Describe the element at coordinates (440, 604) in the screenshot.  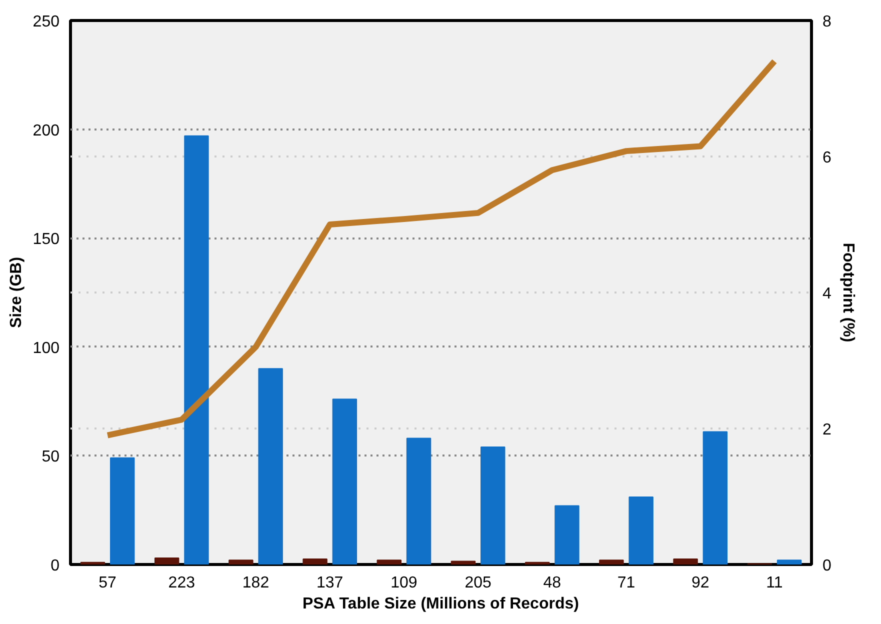
I see `x-axis-title: PSA Table Size (Millions of Records)` at that location.